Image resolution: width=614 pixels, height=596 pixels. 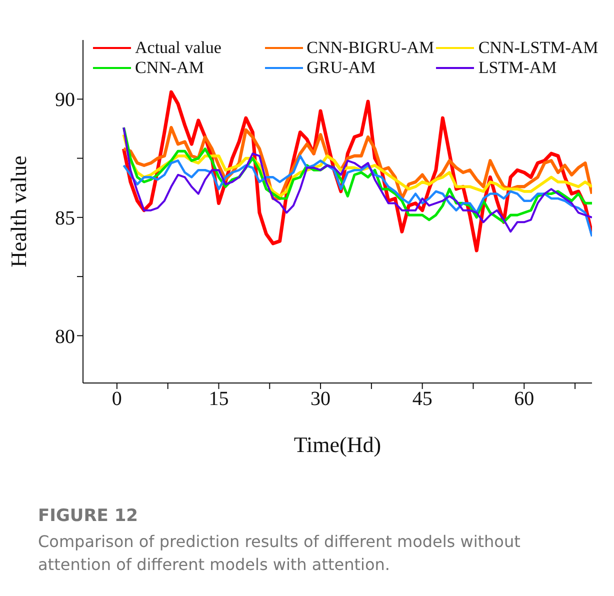 I want to click on legend-label: GRU-AM, so click(x=341, y=68).